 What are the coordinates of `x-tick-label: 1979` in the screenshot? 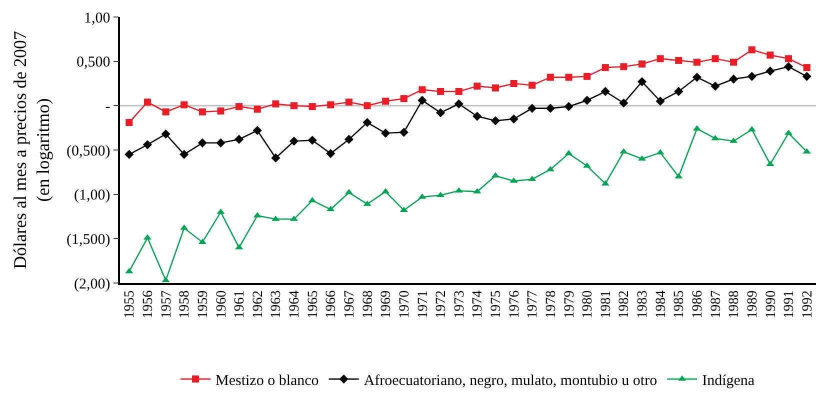 It's located at (570, 304).